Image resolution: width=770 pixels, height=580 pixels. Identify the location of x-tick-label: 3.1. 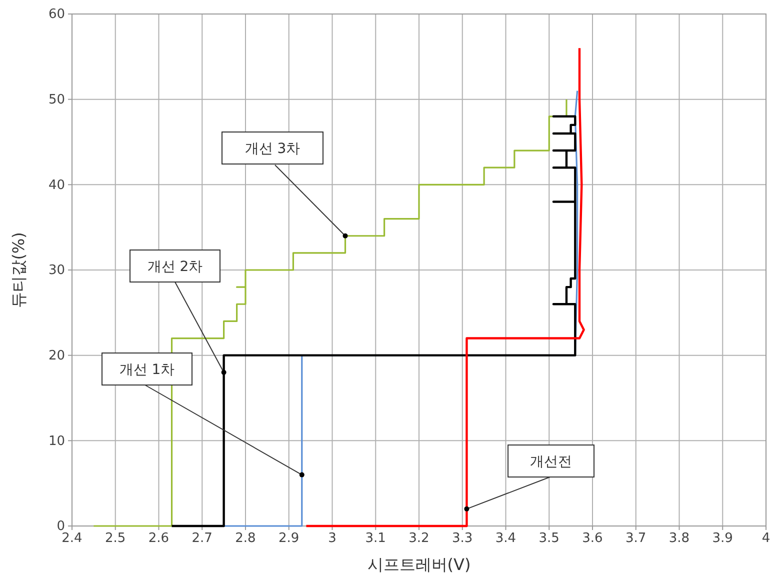
(375, 538).